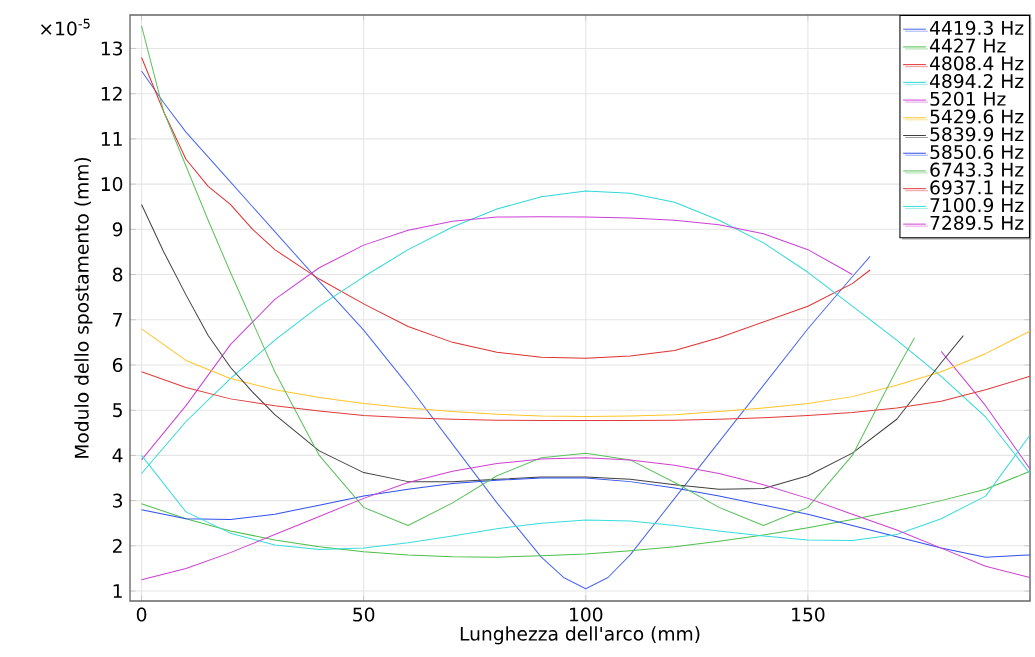  Describe the element at coordinates (117, 365) in the screenshot. I see `y-tick-label: 6` at that location.